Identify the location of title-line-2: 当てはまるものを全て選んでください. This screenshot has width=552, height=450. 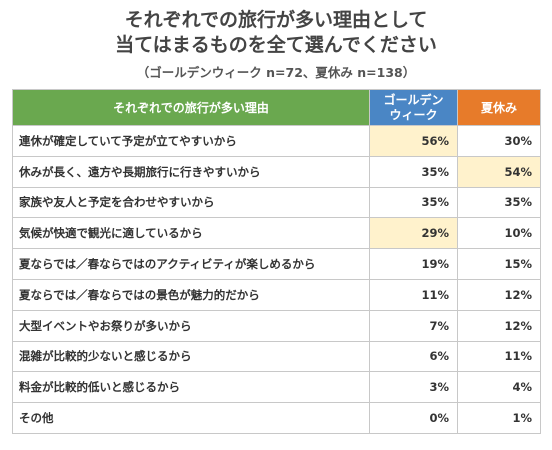
(276, 45).